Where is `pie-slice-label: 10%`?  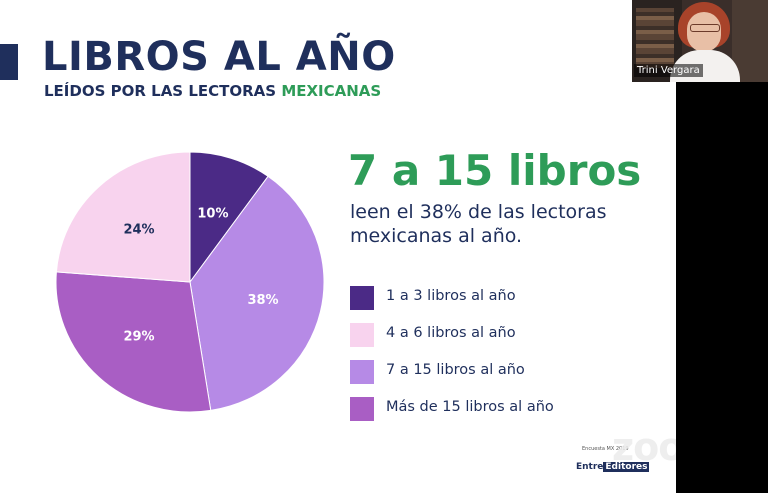 pie-slice-label: 10% is located at coordinates (212, 214).